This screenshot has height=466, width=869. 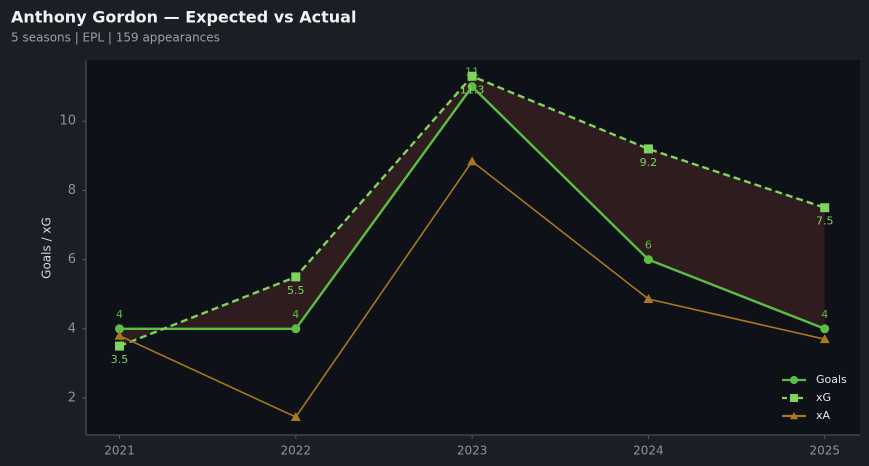 I want to click on x-tick-label: 2022, so click(x=296, y=451).